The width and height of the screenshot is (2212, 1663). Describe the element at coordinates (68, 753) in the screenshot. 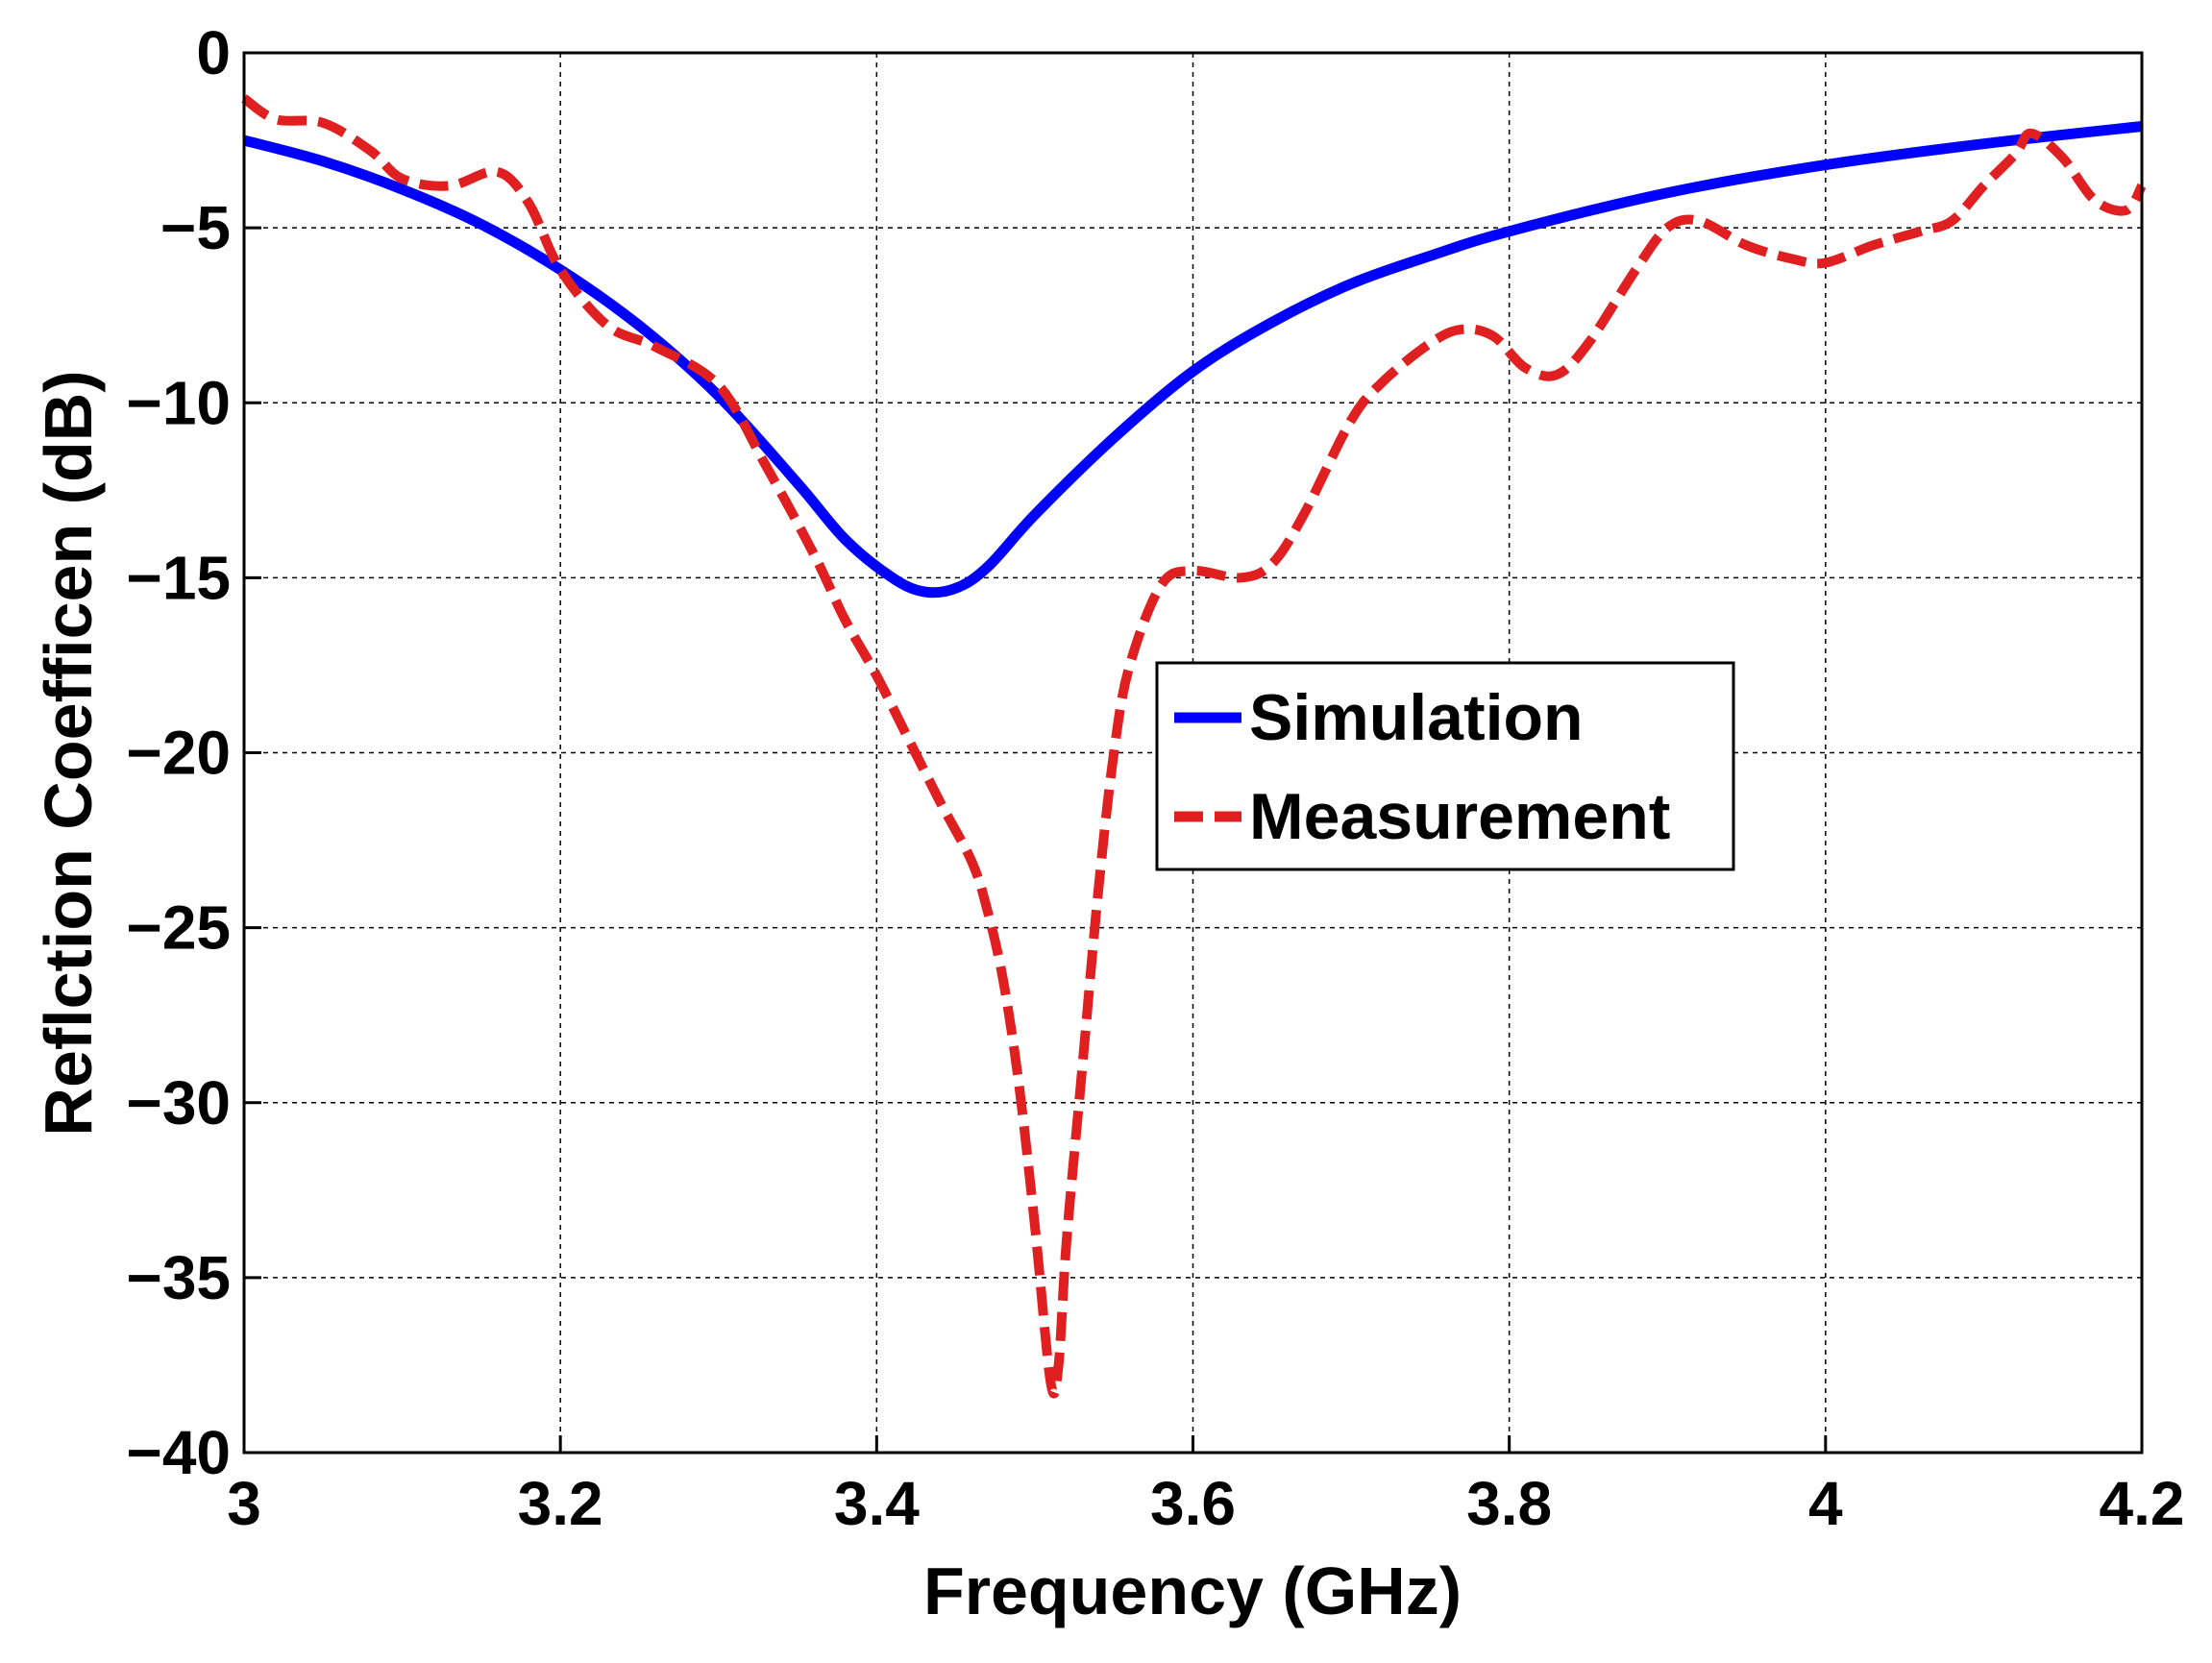

I see `y-axis-title: Reflction Coefficen (dB)` at that location.